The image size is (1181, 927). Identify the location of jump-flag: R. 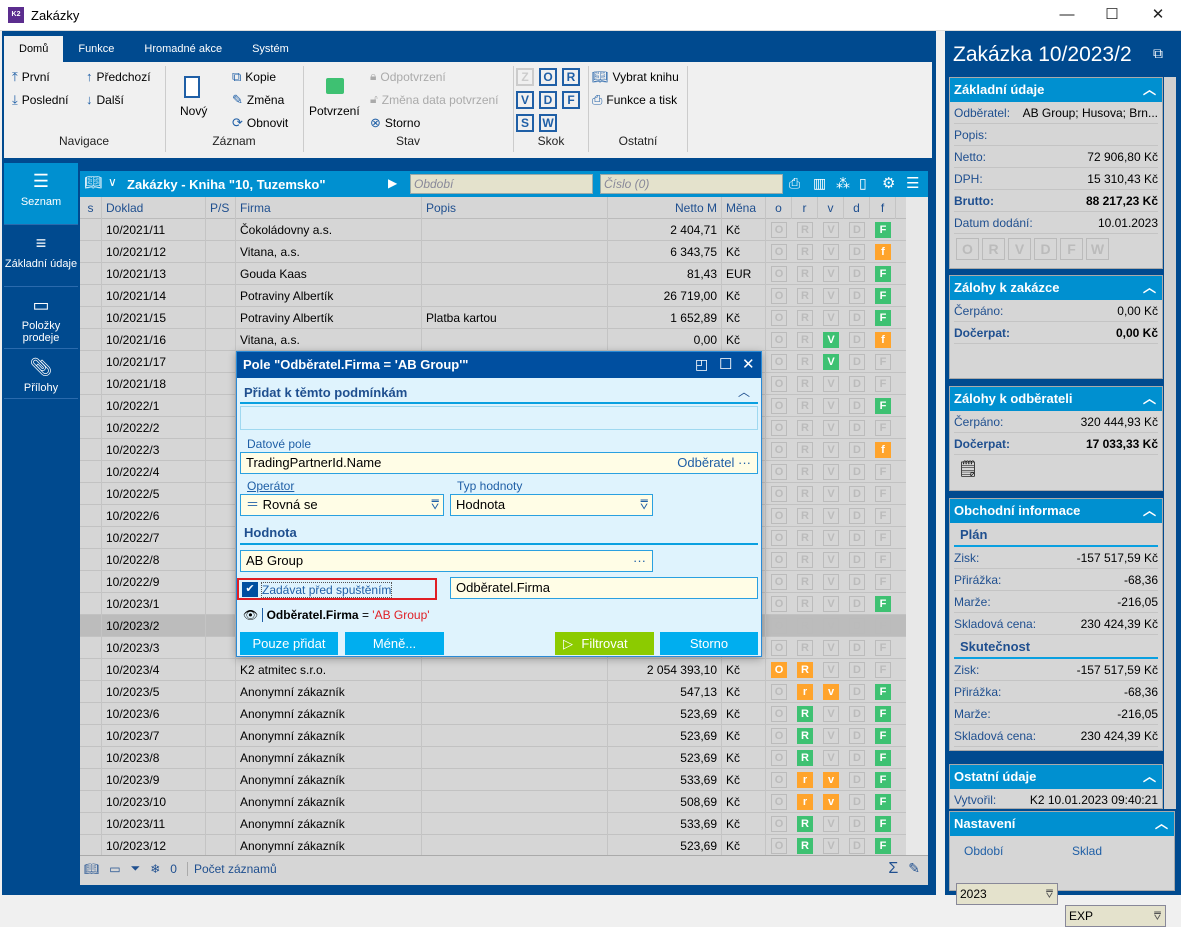
(993, 249).